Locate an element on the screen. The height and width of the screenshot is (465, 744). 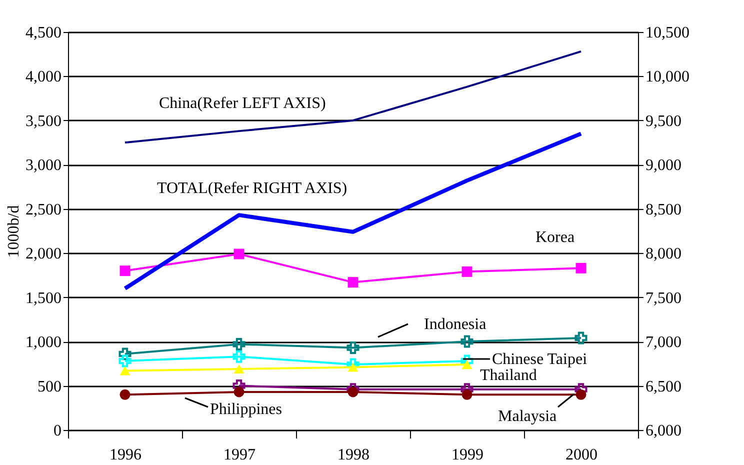
series-label: Malaysia is located at coordinates (527, 416).